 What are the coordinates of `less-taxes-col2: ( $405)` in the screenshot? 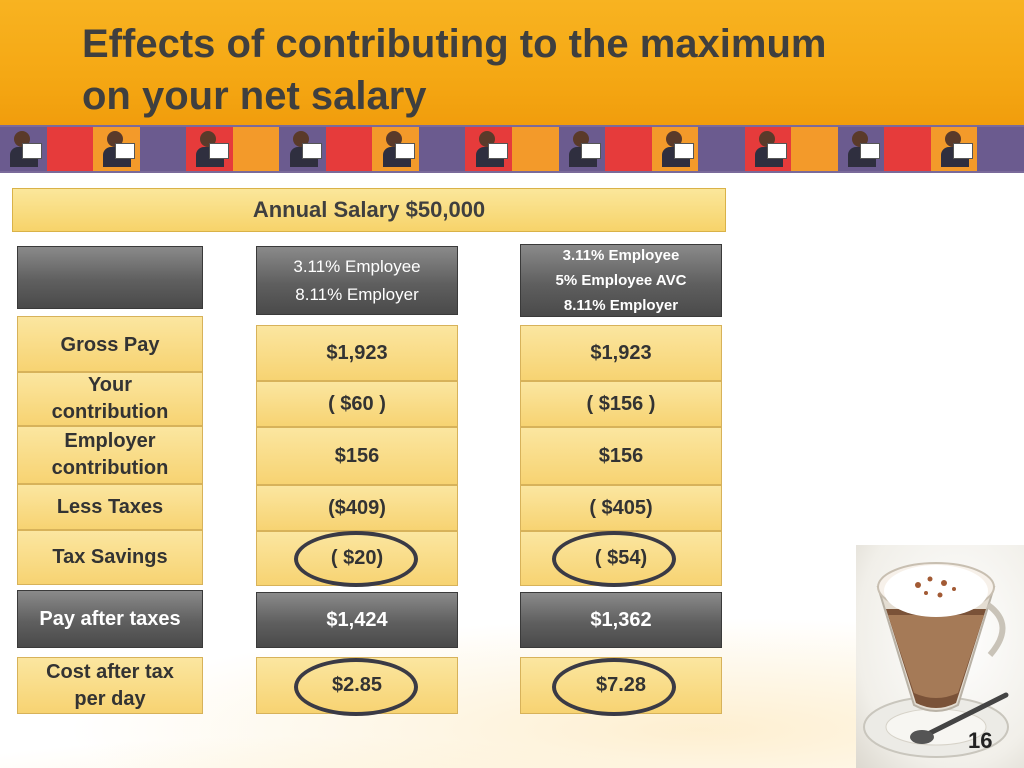 It's located at (621, 508).